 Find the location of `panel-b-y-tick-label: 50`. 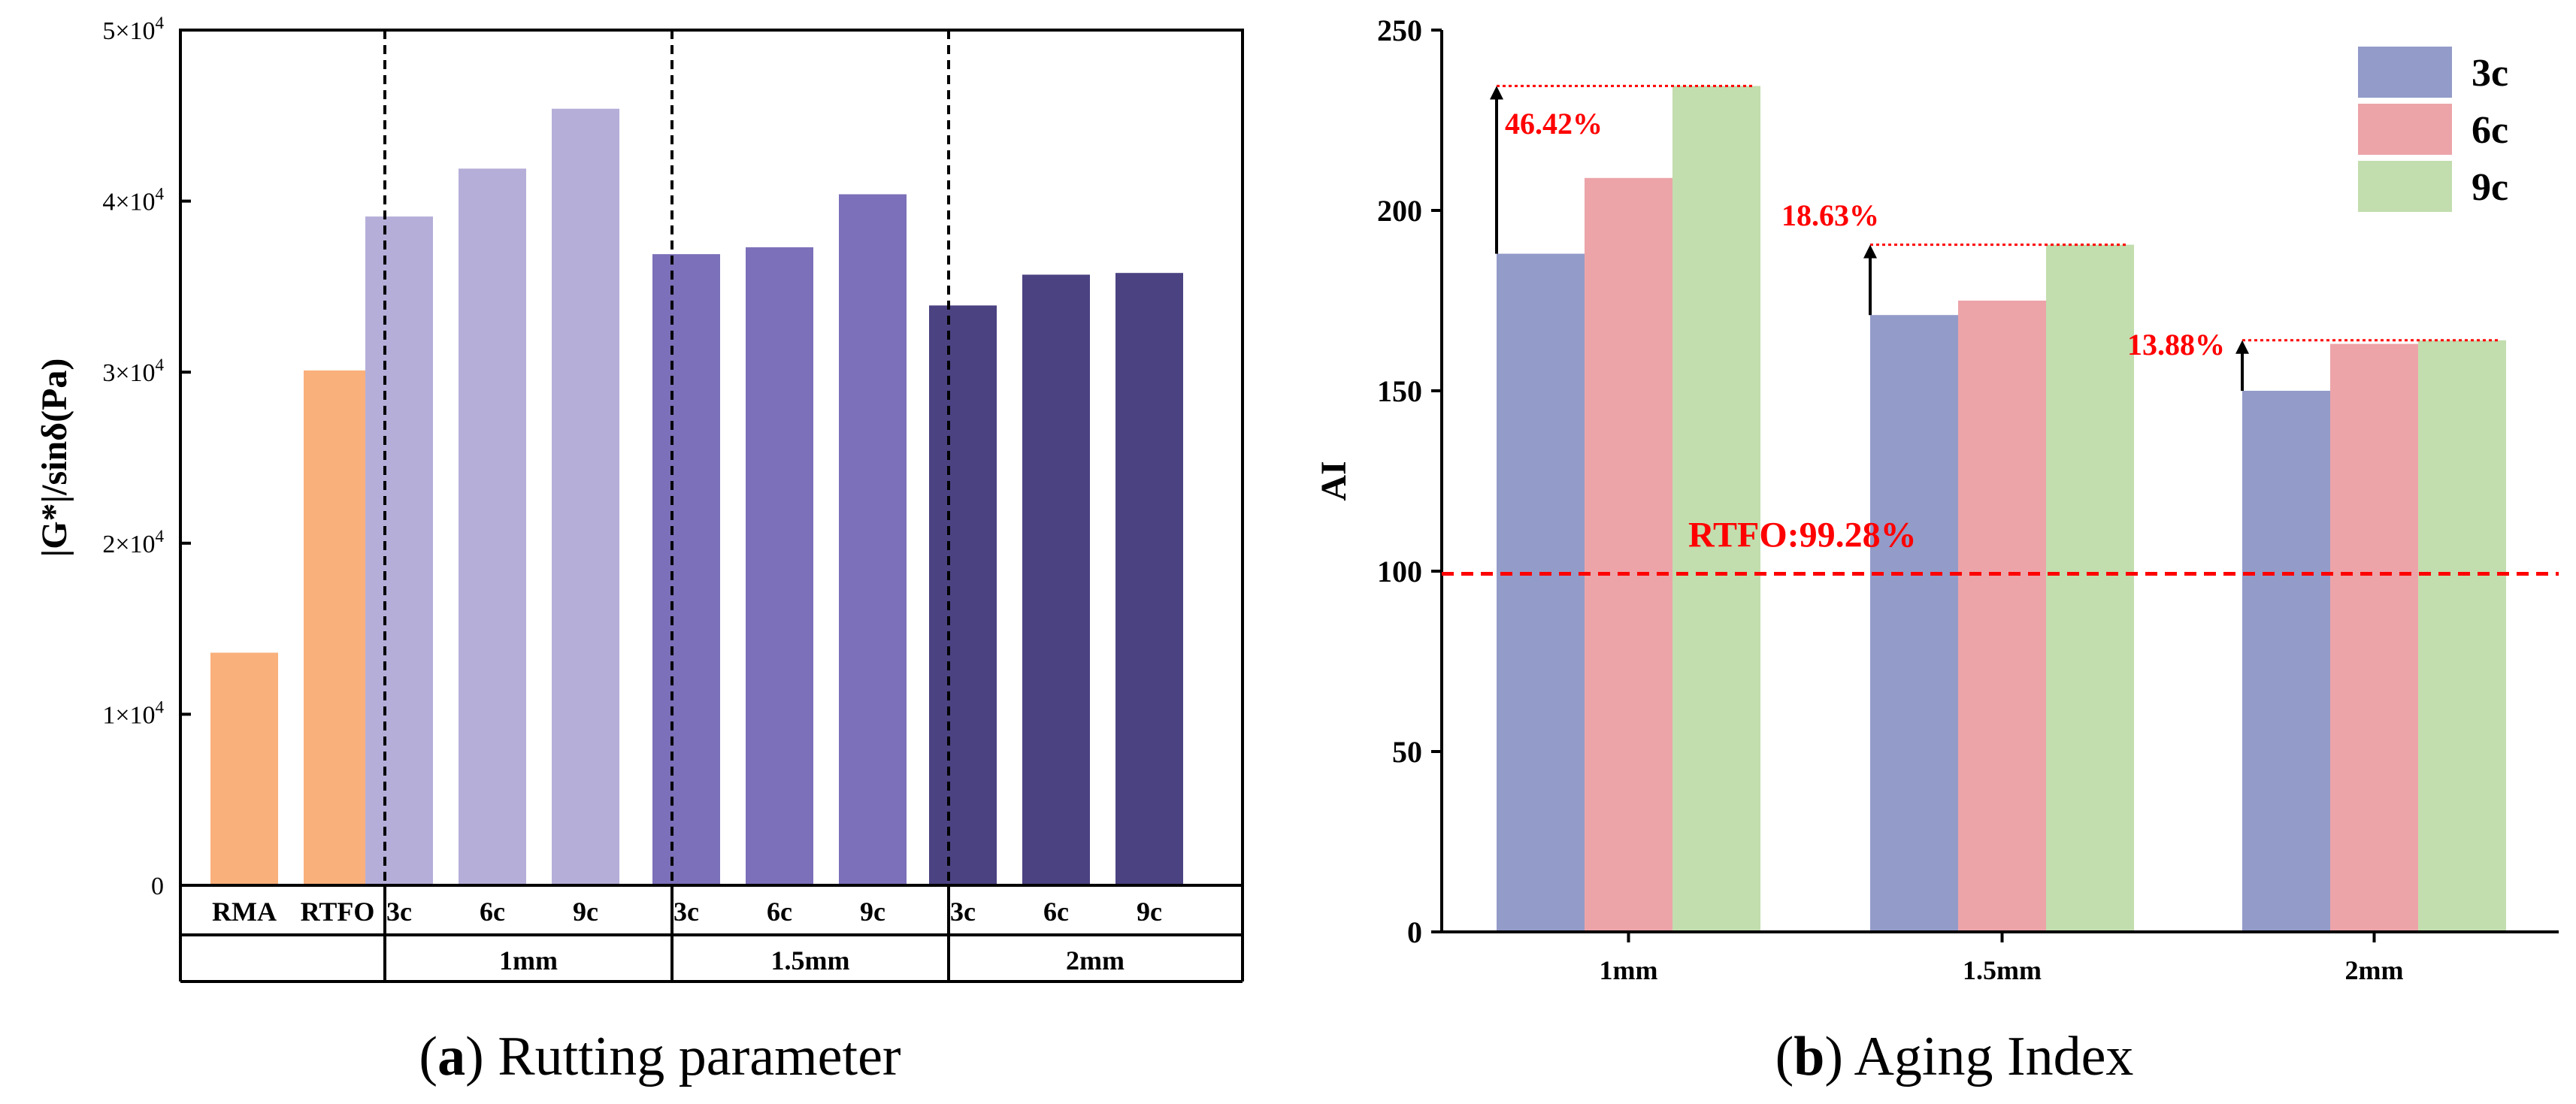

panel-b-y-tick-label: 50 is located at coordinates (1407, 752).